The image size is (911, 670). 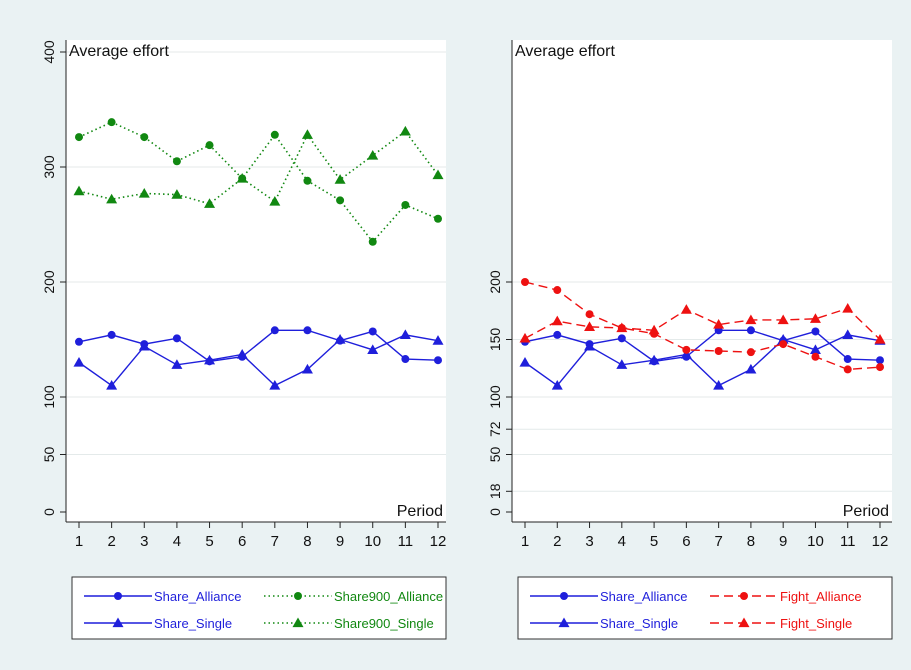 I want to click on legend-label: Share900_Alliance, so click(x=388, y=596).